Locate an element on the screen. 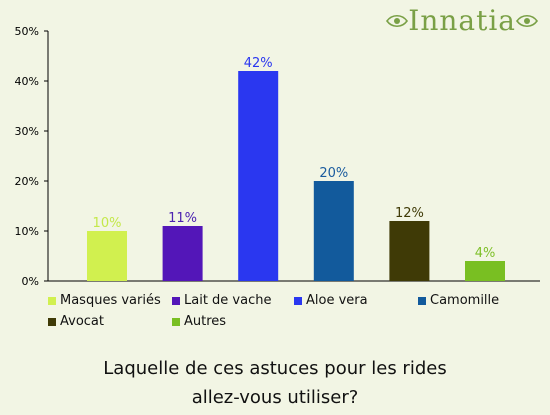 Image resolution: width=550 pixels, height=415 pixels. bar-value-label: 20% is located at coordinates (333, 173).